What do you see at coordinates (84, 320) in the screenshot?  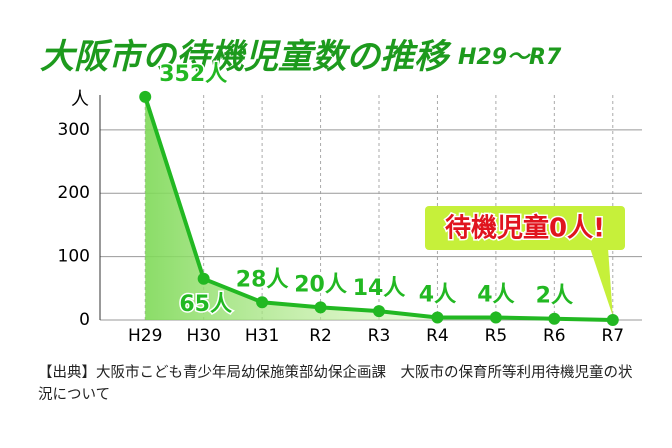 I see `y-tick-label: 0` at bounding box center [84, 320].